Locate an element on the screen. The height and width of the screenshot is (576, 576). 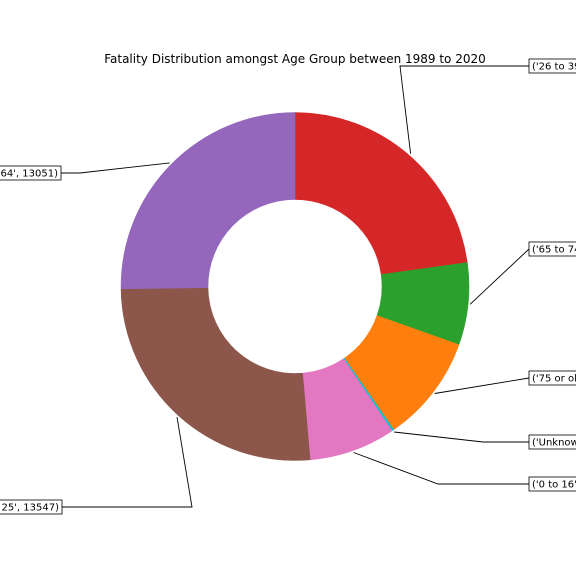
slice-label-6: 64', 13051) is located at coordinates (31, 173).